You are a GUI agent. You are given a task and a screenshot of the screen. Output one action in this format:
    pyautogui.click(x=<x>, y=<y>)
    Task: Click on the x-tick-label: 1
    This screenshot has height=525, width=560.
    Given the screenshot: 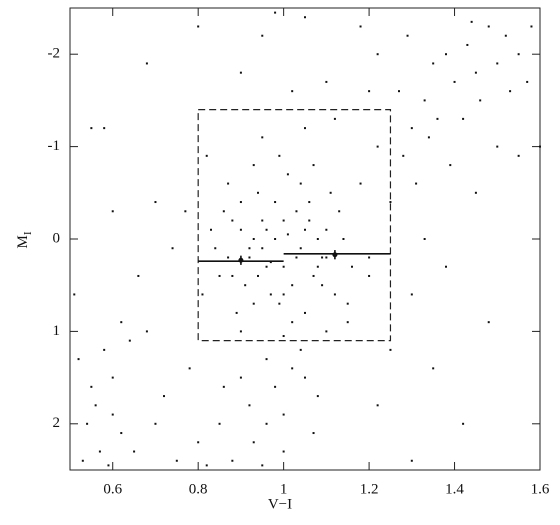 What is the action you would take?
    pyautogui.click(x=284, y=489)
    